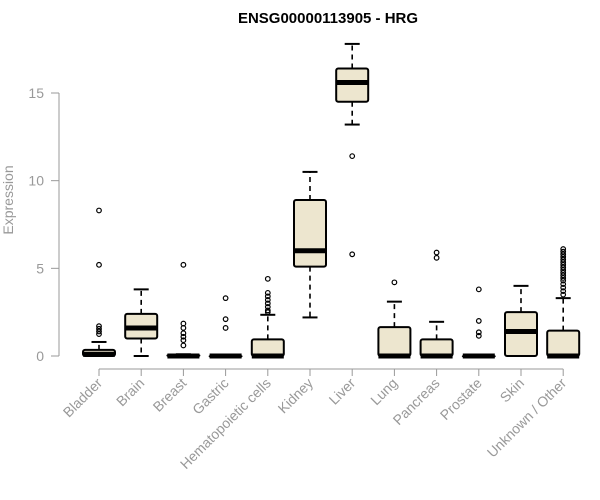  I want to click on x-tick-label: Bladder, so click(83, 398).